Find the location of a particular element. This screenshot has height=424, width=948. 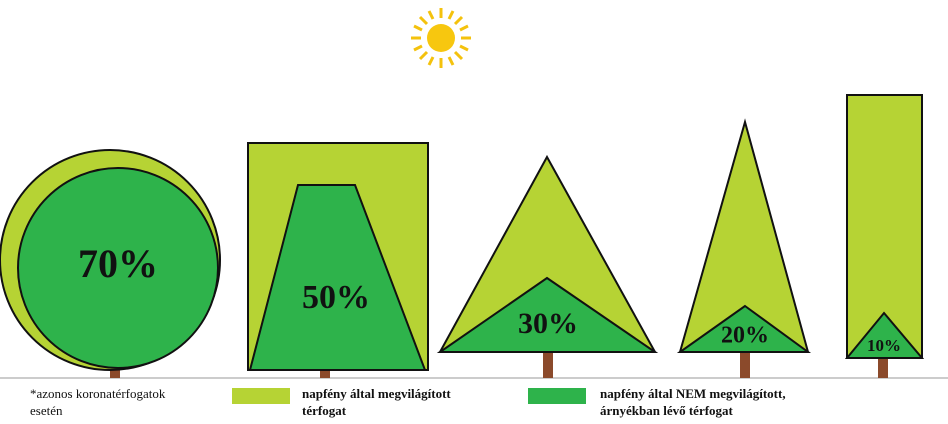

percent-label: 30% is located at coordinates (548, 323).